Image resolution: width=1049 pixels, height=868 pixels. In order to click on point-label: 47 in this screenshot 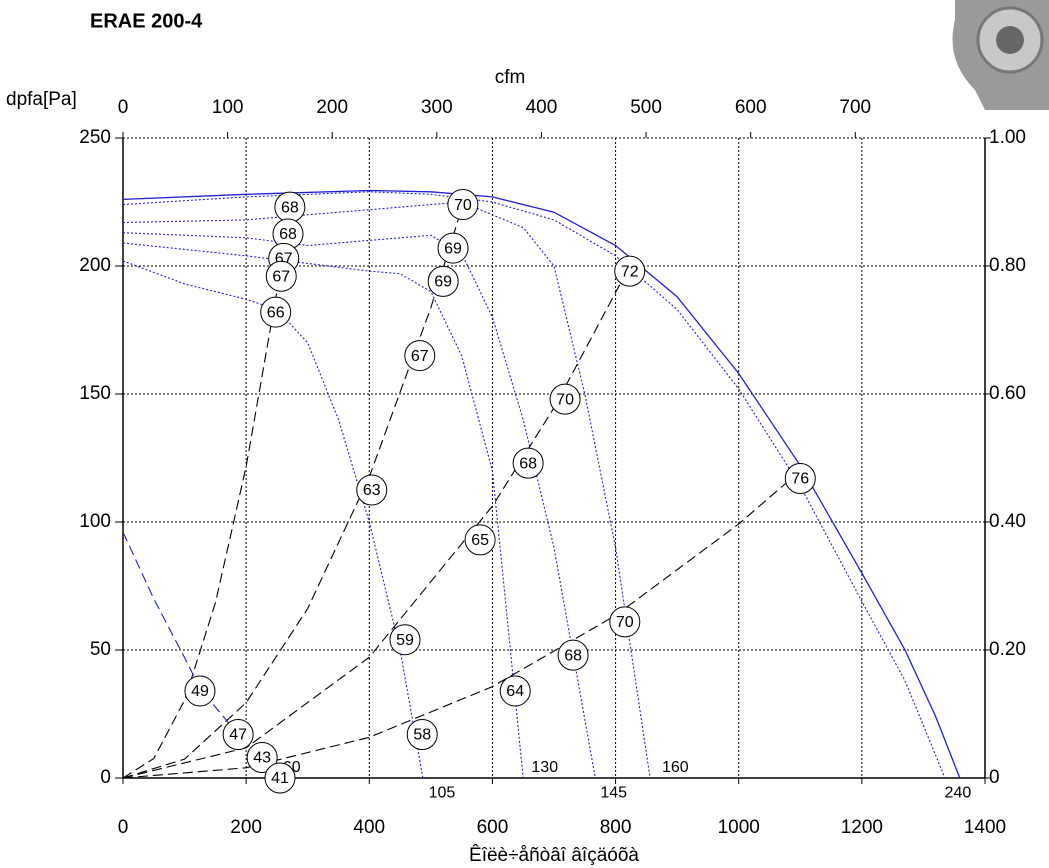, I will do `click(238, 735)`.